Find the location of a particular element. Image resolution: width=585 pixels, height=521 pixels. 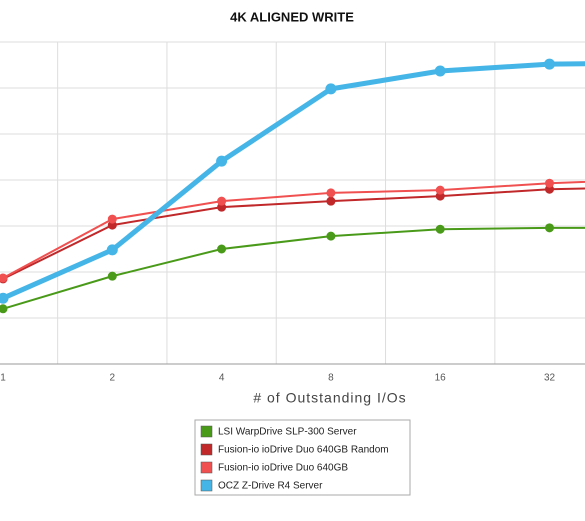

x-tick-label: 8 is located at coordinates (331, 378).